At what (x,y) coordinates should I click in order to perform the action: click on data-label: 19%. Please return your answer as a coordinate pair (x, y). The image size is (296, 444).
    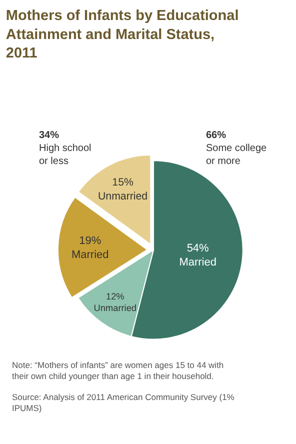
    Looking at the image, I should click on (90, 240).